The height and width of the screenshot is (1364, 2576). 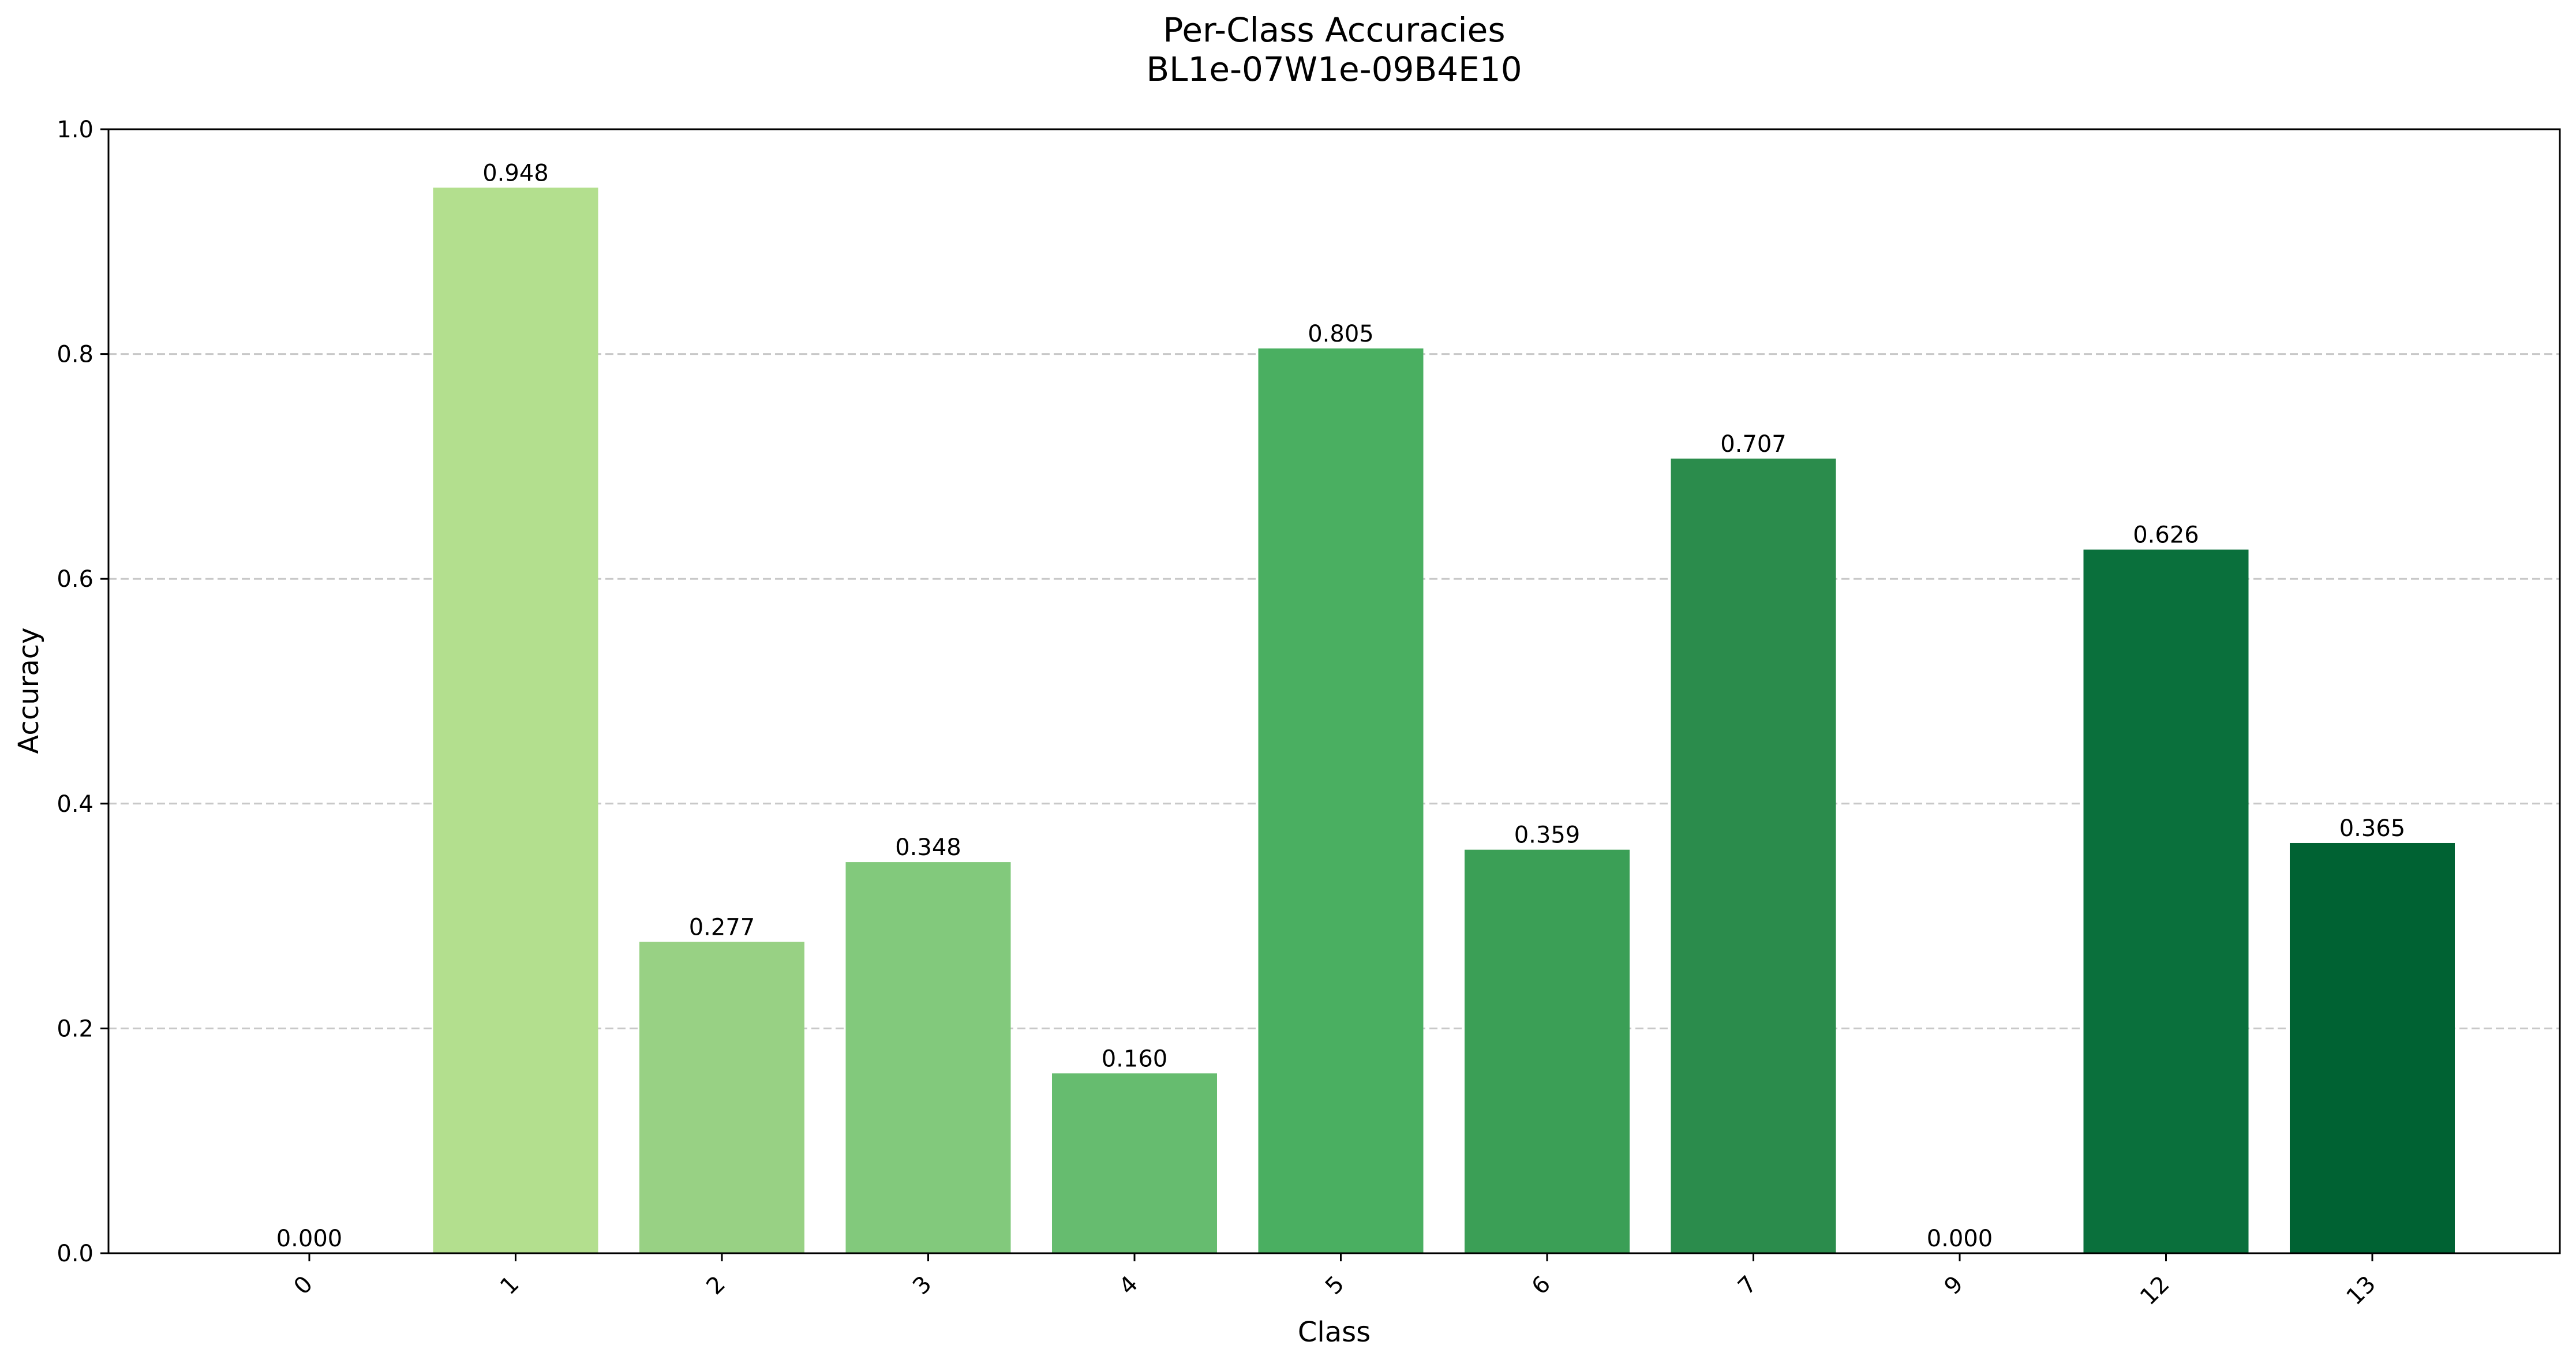 I want to click on x-tick-label: 5, so click(x=1335, y=1286).